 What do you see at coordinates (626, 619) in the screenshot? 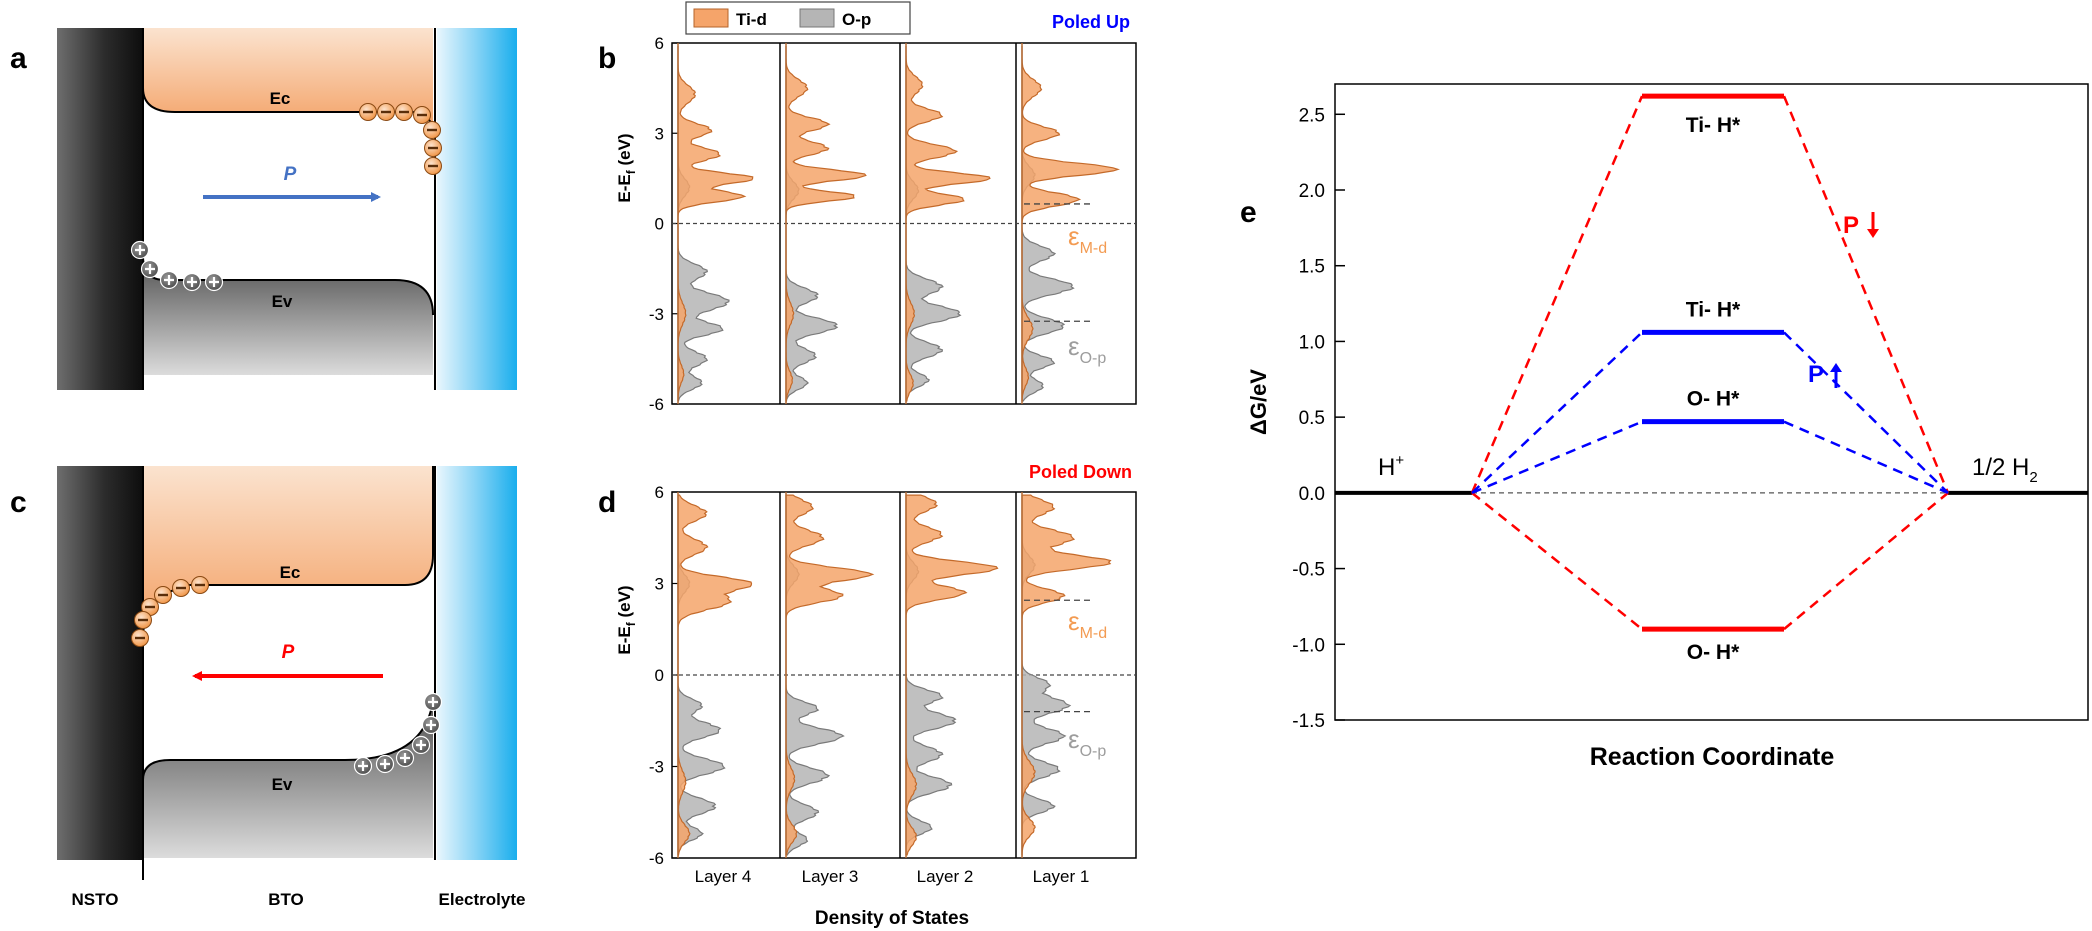
I see `dos-ylabel-d: E-Ef (eV)` at bounding box center [626, 619].